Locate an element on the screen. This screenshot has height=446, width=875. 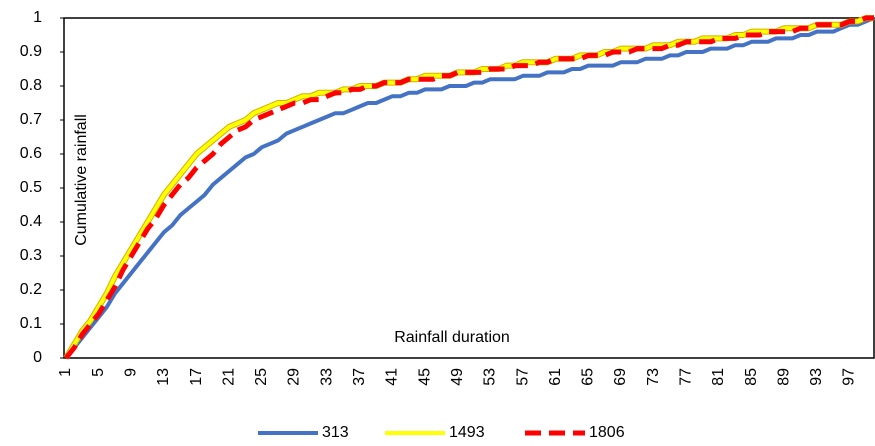
x-tick-label: 85 is located at coordinates (751, 377).